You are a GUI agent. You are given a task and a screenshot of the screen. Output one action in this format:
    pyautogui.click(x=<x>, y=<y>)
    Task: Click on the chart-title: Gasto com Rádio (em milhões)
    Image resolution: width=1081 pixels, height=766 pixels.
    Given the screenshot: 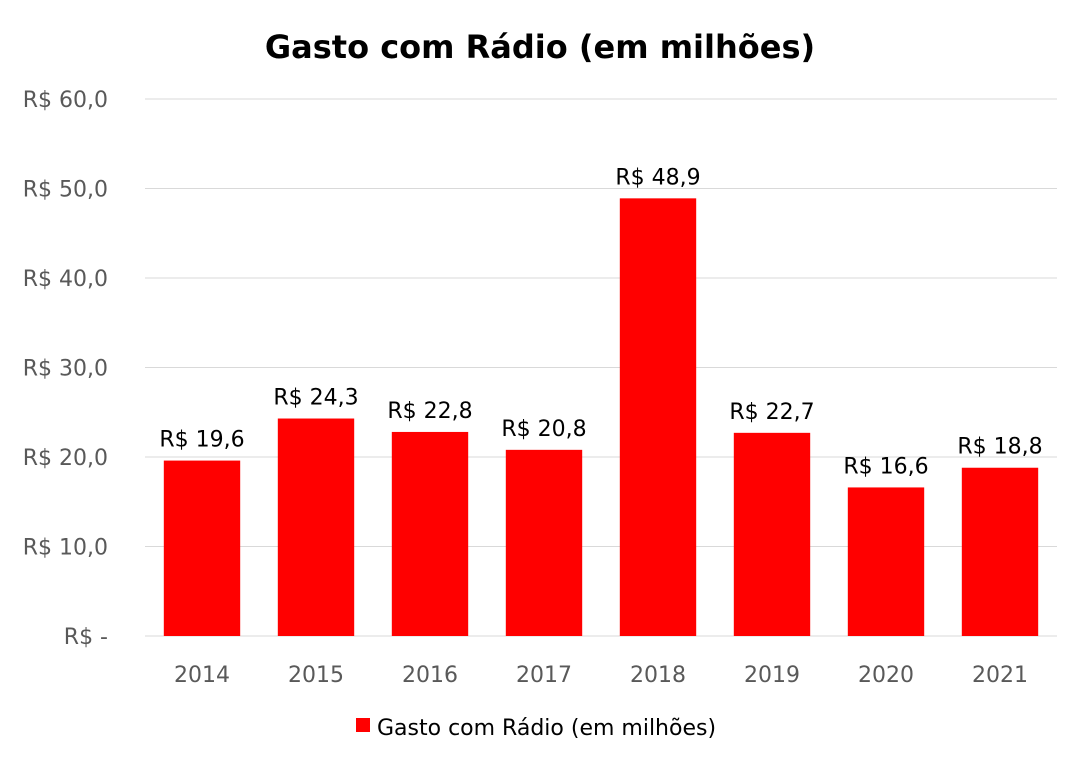 What is the action you would take?
    pyautogui.click(x=540, y=47)
    